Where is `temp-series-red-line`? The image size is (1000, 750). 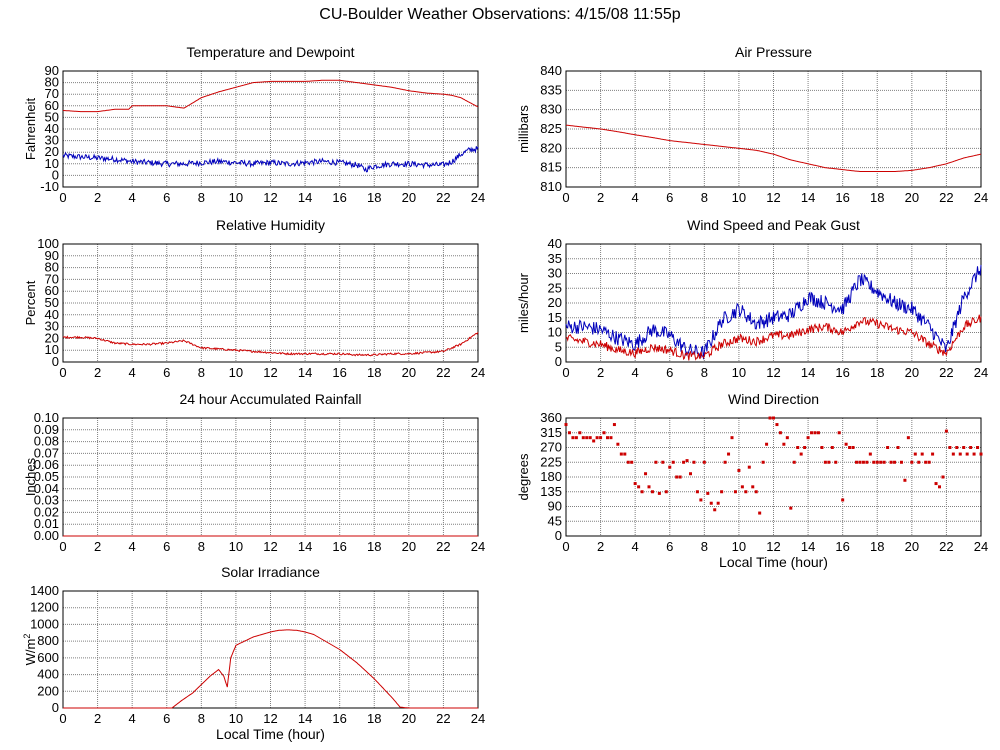 temp-series-red-line is located at coordinates (270, 96).